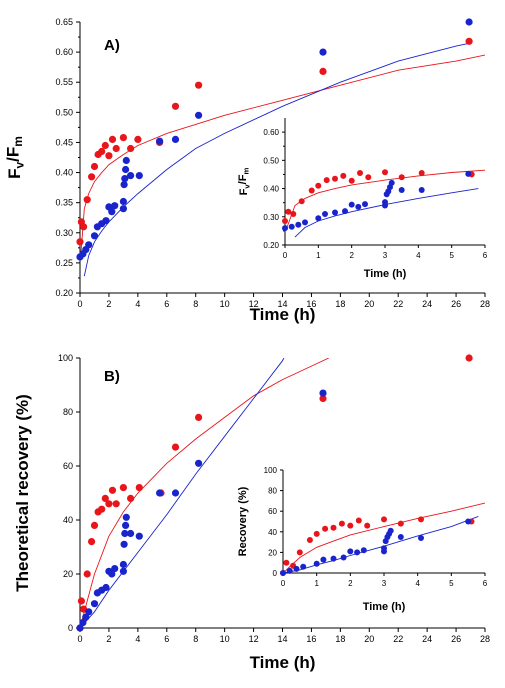 The width and height of the screenshot is (505, 688). Describe the element at coordinates (384, 583) in the screenshot. I see `x-tick-label: 3` at that location.